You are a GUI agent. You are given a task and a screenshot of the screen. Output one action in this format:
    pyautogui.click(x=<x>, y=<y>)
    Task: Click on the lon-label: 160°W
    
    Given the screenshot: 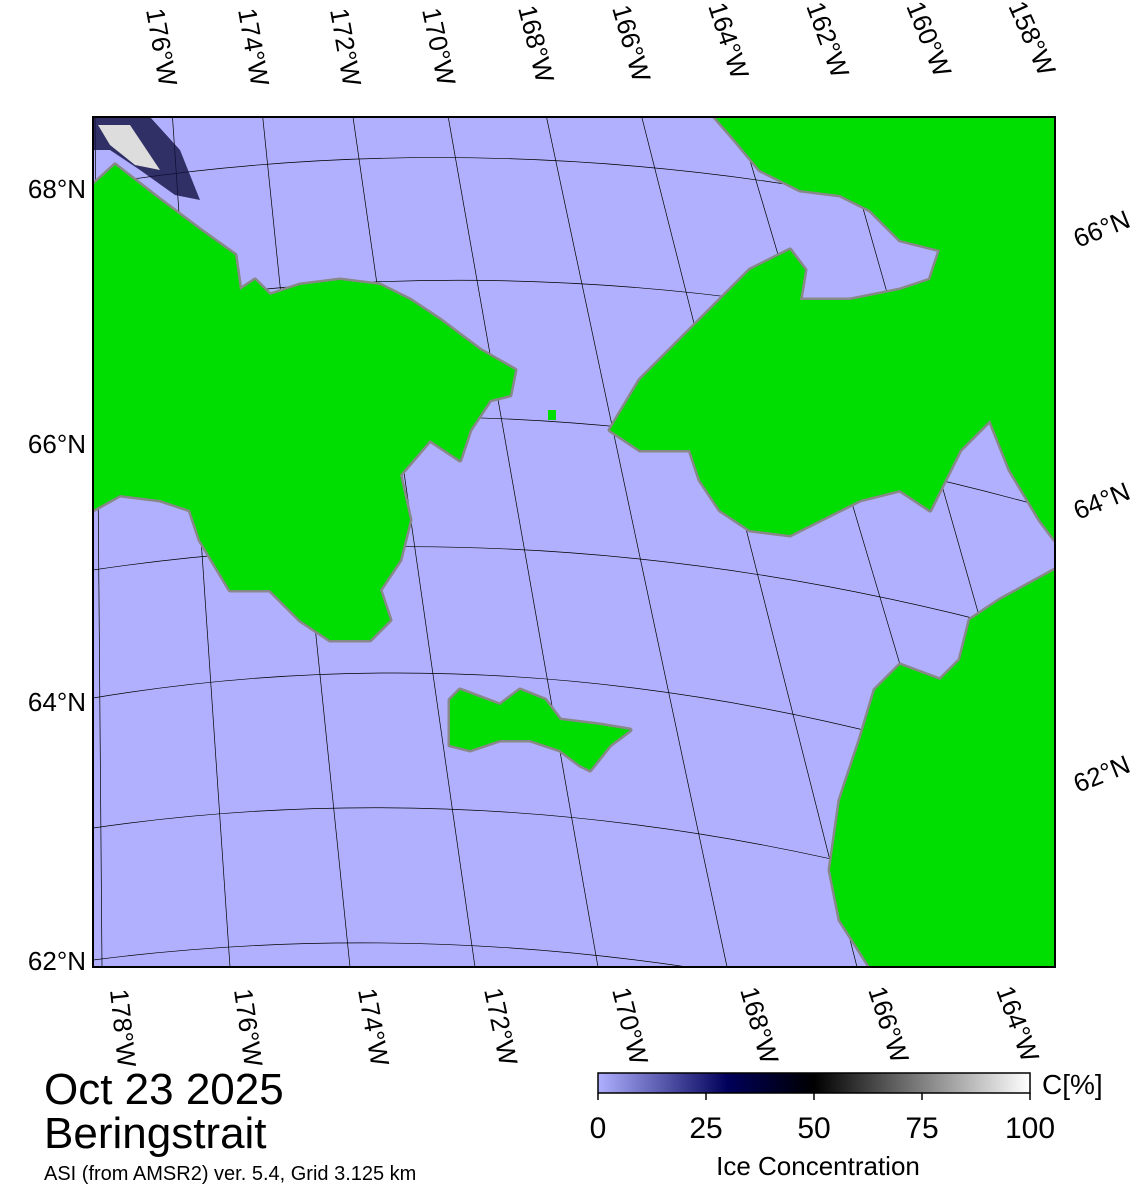 What is the action you would take?
    pyautogui.click(x=928, y=40)
    